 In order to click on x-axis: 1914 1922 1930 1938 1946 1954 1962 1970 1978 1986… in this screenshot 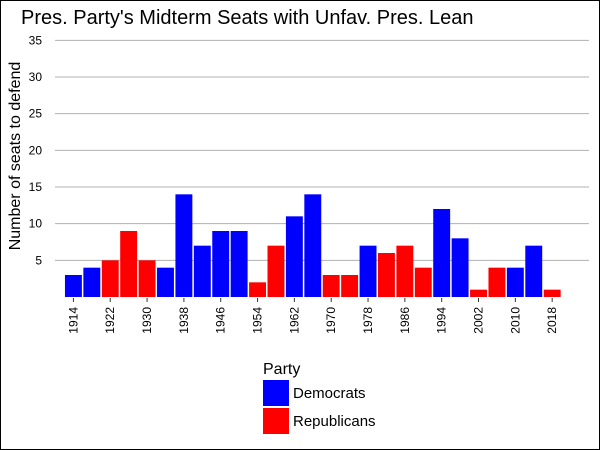, I will do `click(312, 316)`.